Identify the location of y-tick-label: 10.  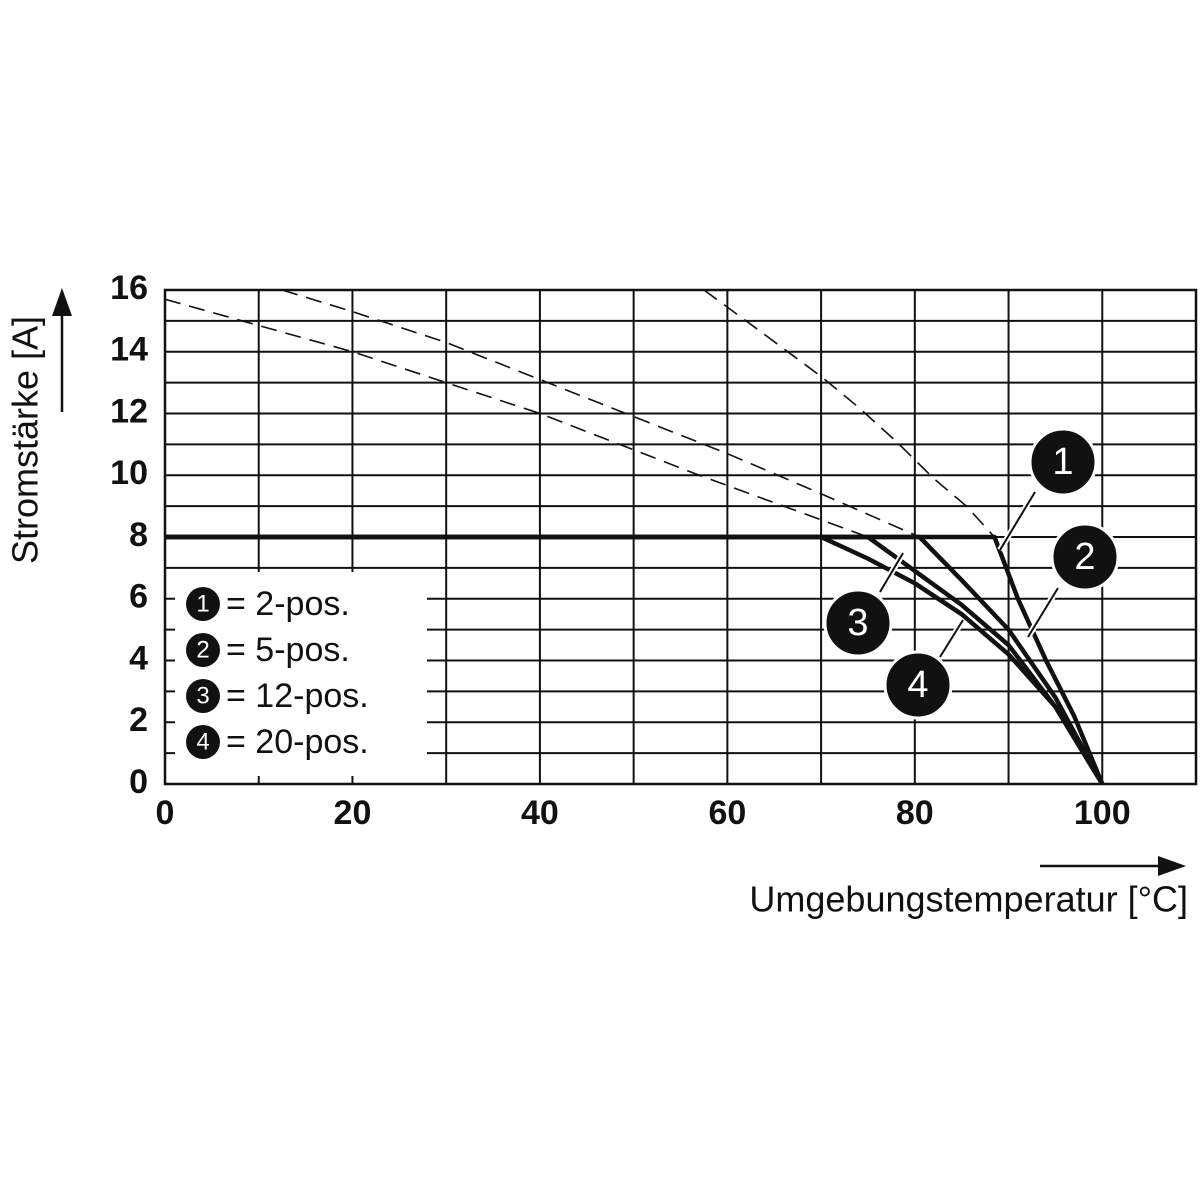
(129, 473).